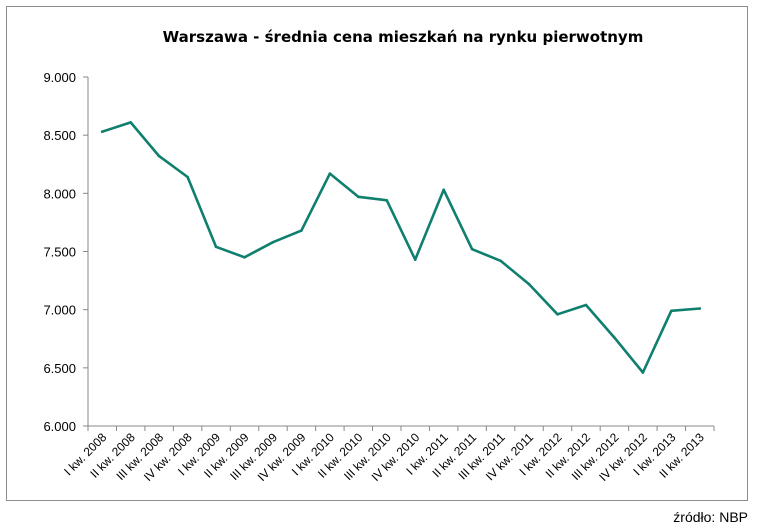  Describe the element at coordinates (59, 310) in the screenshot. I see `y-tick-label: 7.000` at that location.